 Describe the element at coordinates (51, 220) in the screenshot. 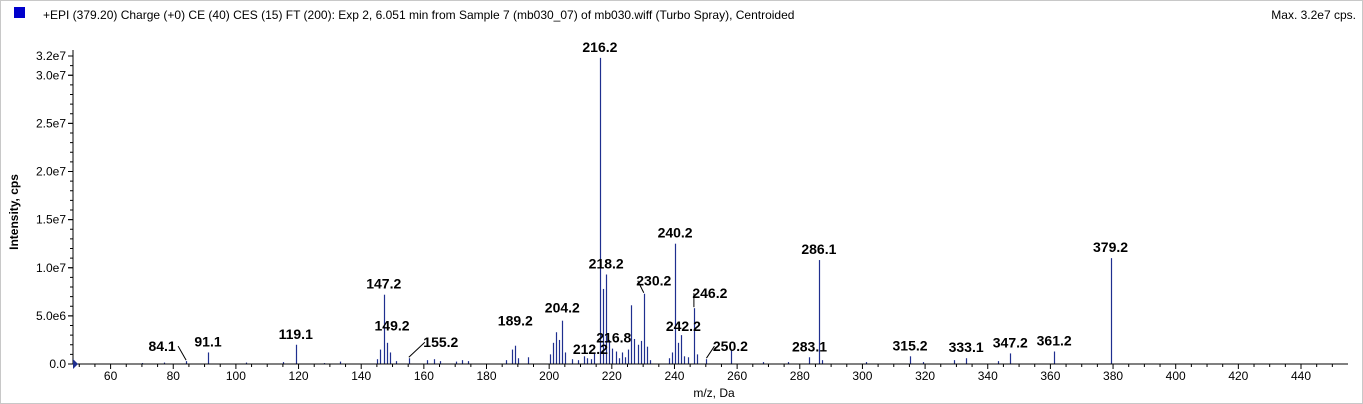

I see `y-tick-label: 1.5e7` at that location.